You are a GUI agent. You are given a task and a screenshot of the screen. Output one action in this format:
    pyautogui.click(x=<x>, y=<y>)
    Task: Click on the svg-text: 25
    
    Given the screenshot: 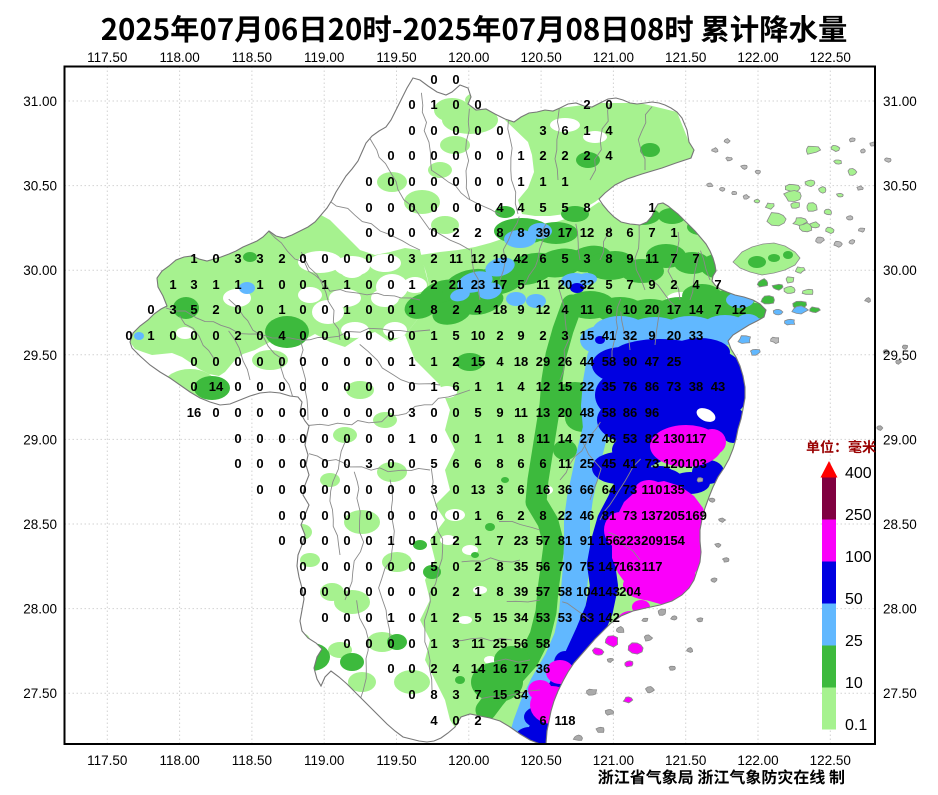 What is the action you would take?
    pyautogui.click(x=854, y=641)
    